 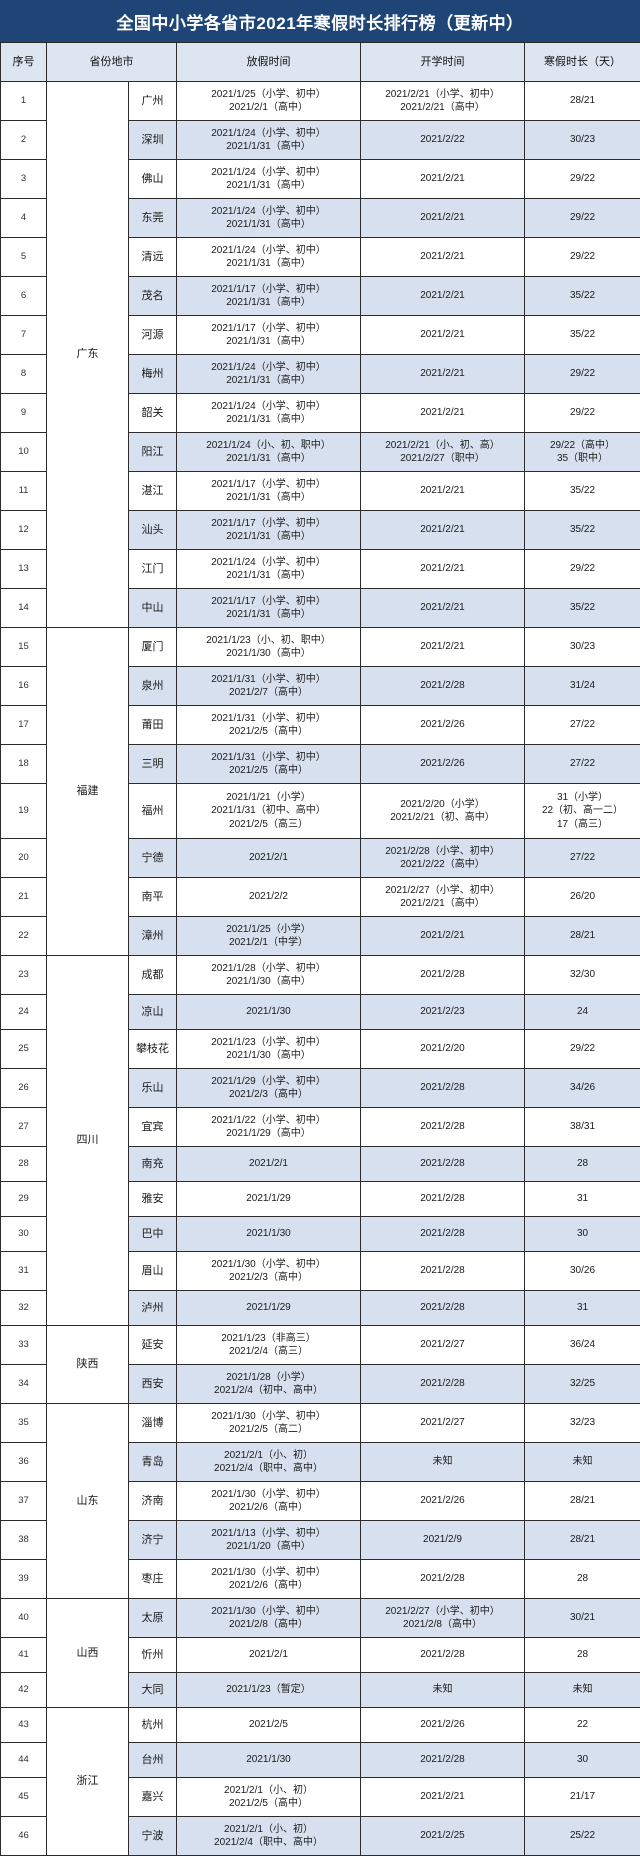 What do you see at coordinates (153, 1579) in the screenshot?
I see `city-cell: 枣庄` at bounding box center [153, 1579].